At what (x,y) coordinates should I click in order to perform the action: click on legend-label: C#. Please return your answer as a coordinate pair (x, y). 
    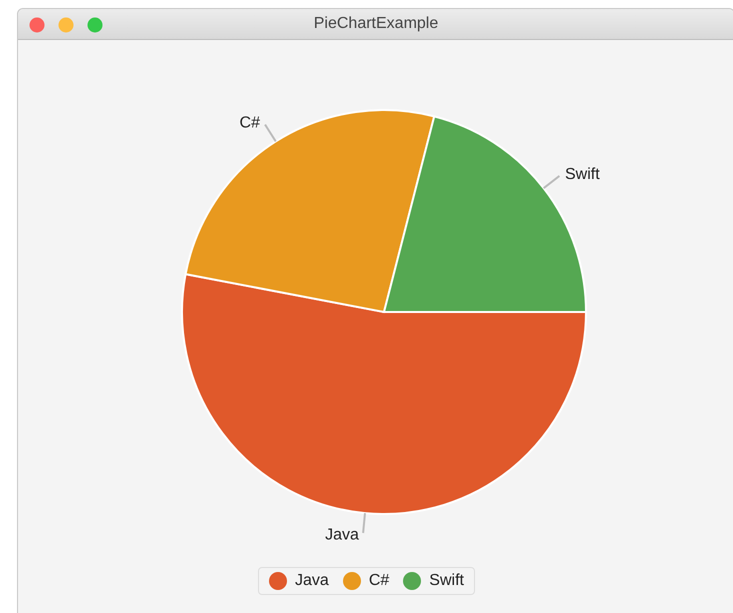
    Looking at the image, I should click on (379, 581).